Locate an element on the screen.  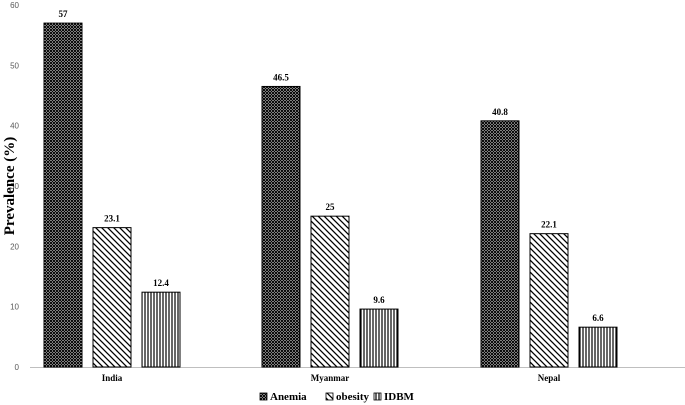
category-label: Nepal is located at coordinates (549, 378).